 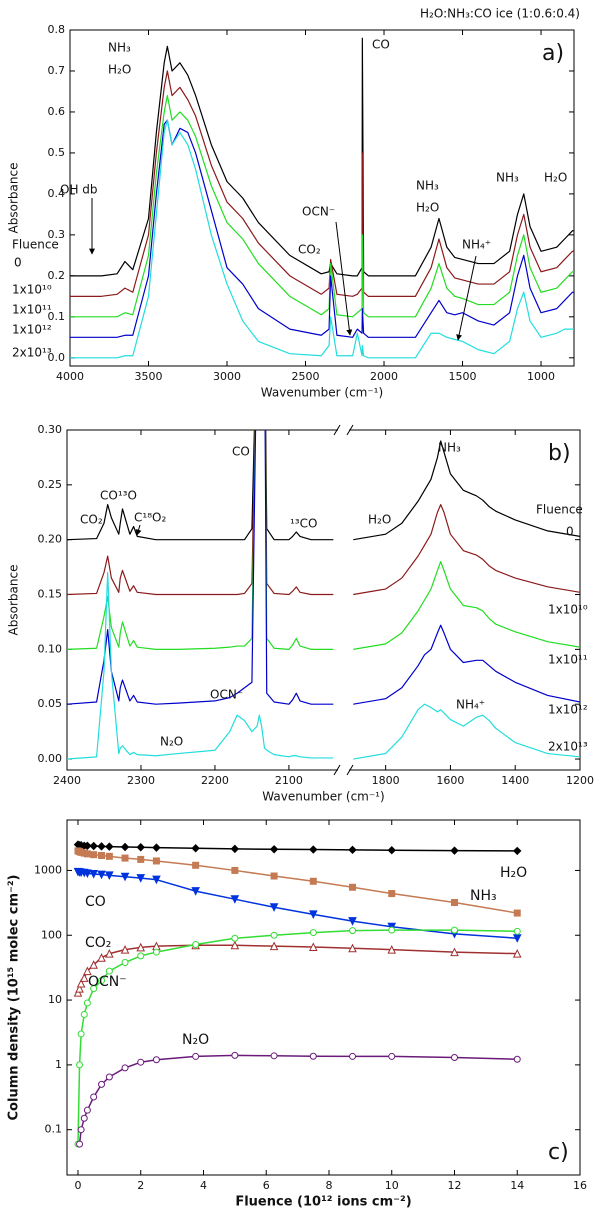 I want to click on x-tick-label: 2, so click(x=140, y=1185).